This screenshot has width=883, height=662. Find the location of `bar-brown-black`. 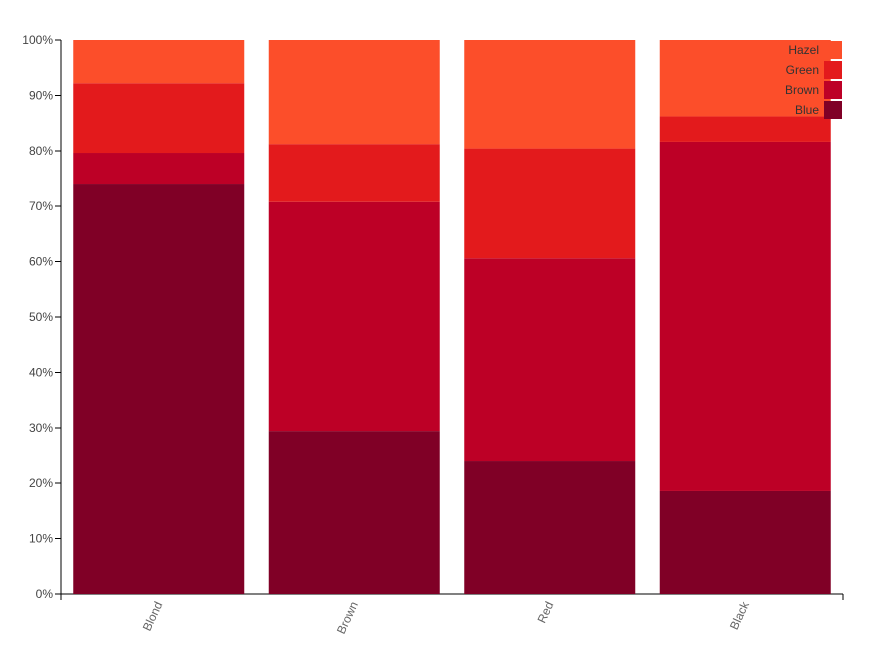

bar-brown-black is located at coordinates (745, 316).